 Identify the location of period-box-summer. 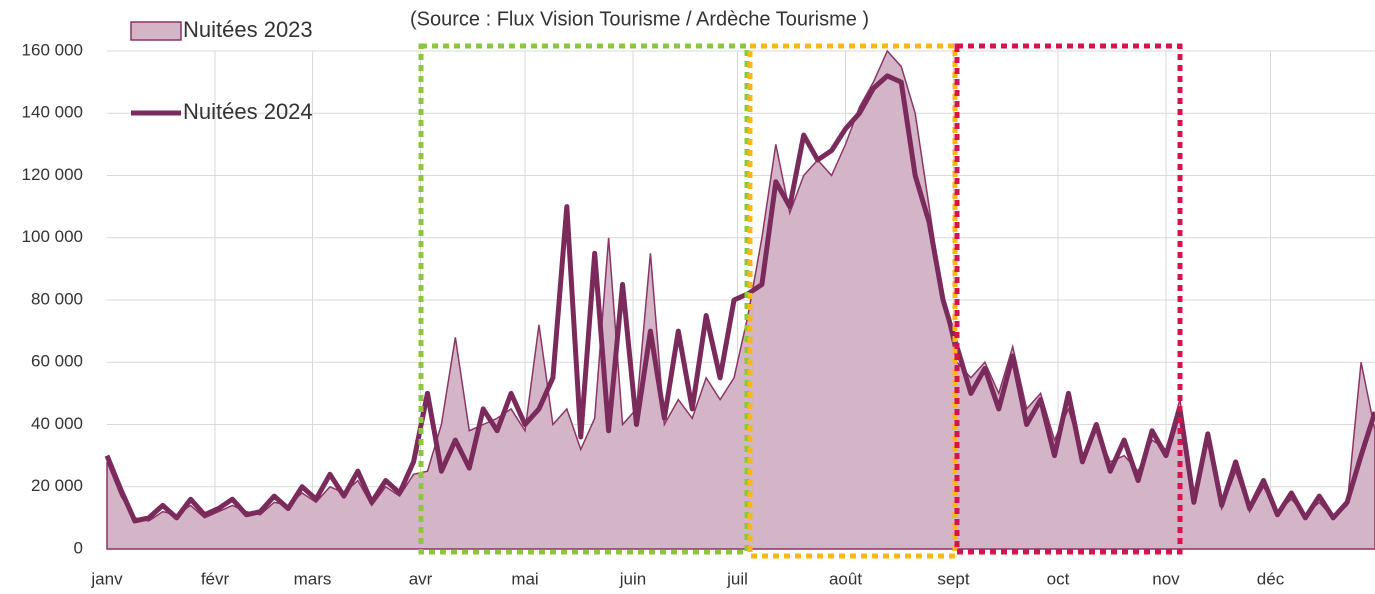
(852, 301).